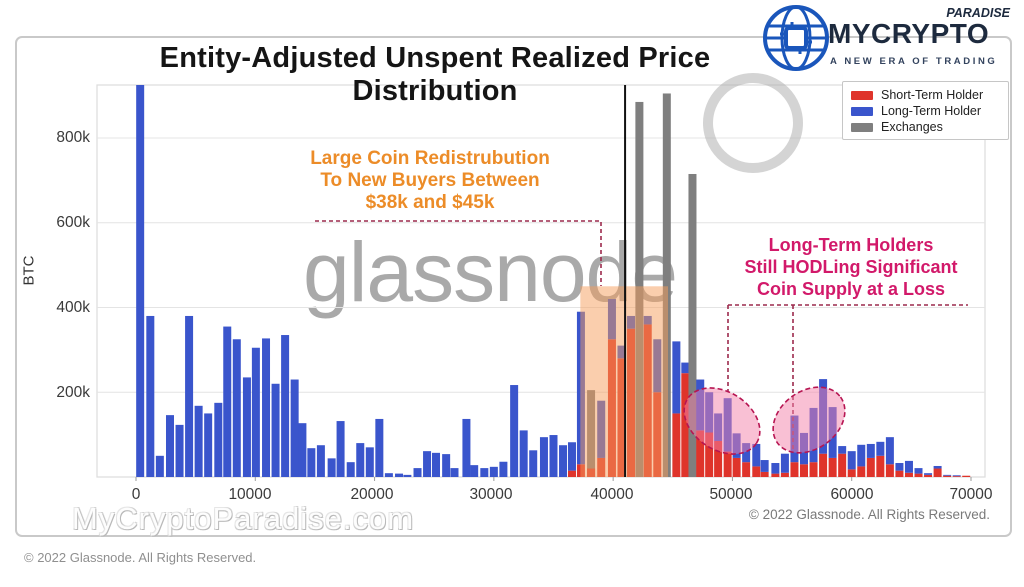  I want to click on y-axis-label: BTC, so click(29, 270).